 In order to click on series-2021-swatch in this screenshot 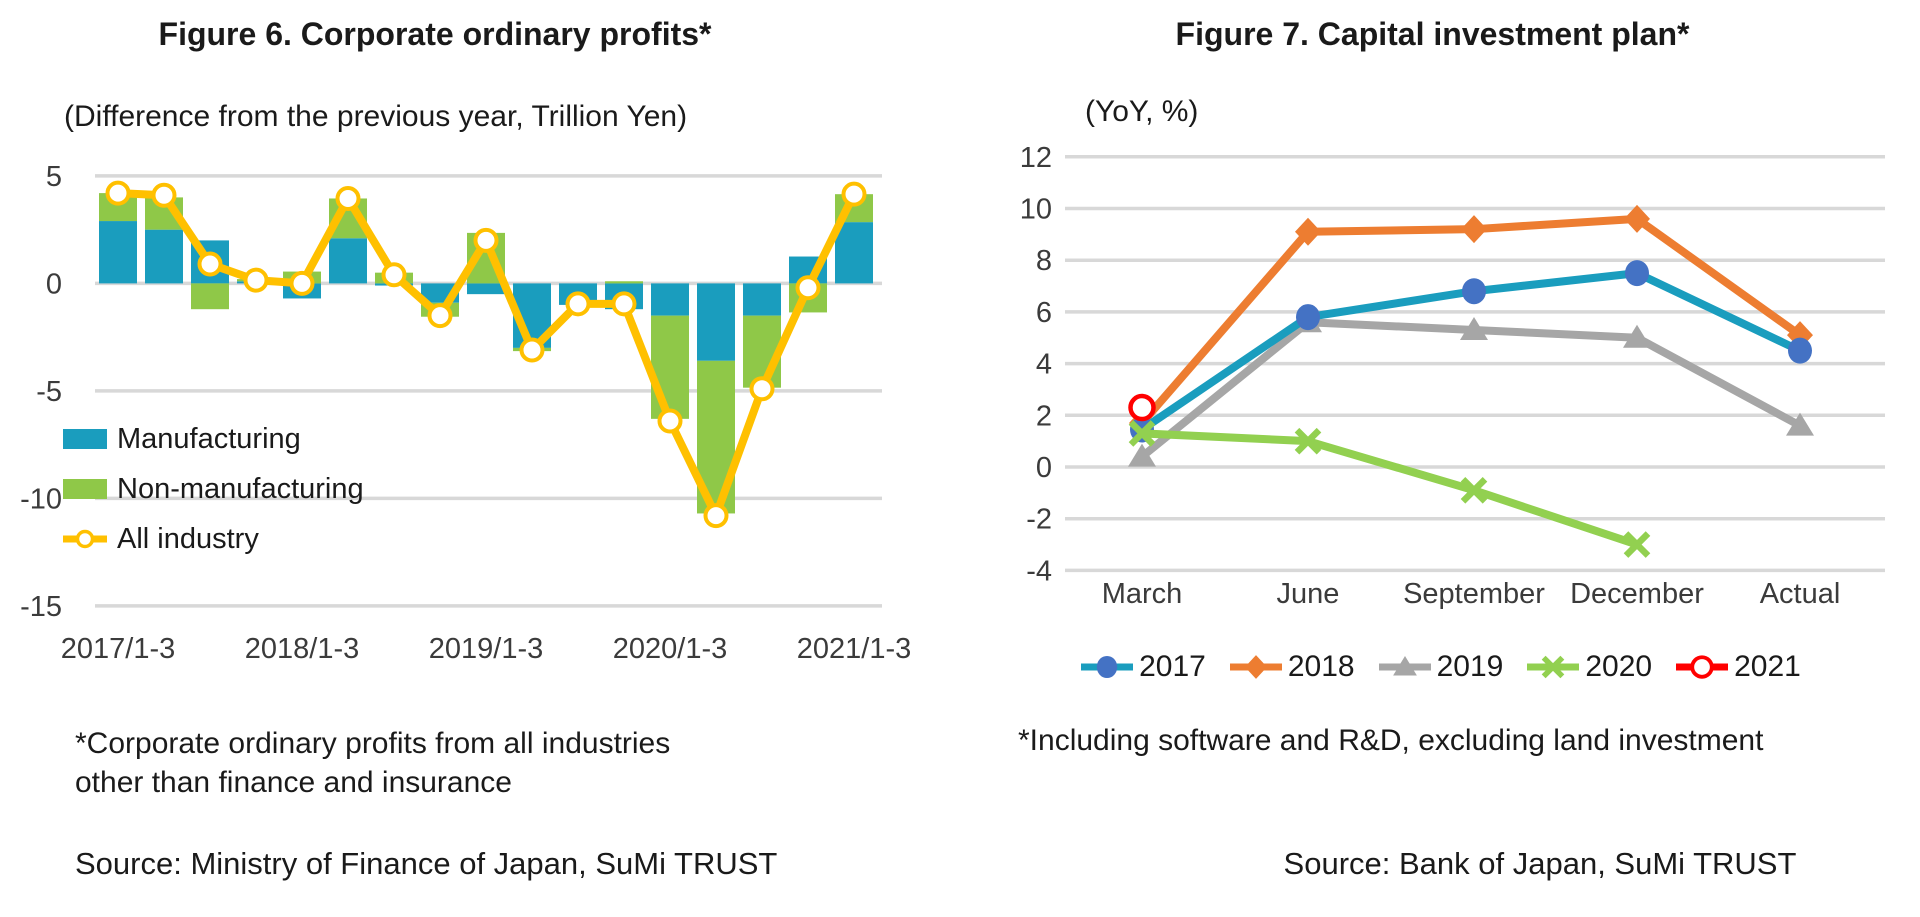, I will do `click(1702, 667)`.